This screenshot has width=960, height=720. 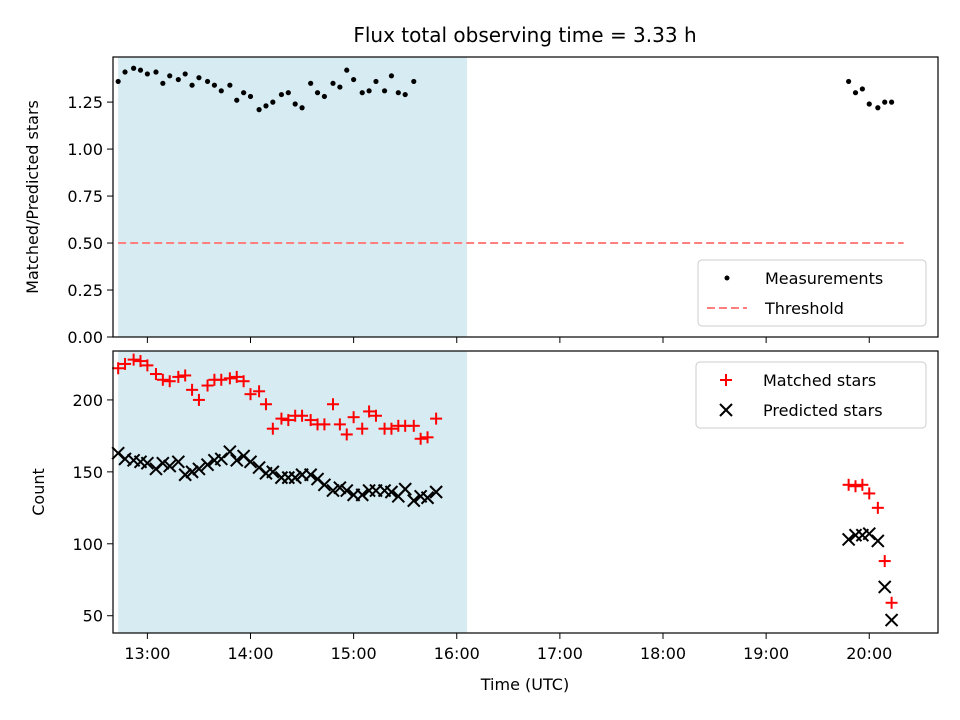 What do you see at coordinates (727, 278) in the screenshot?
I see `legend-measurements-marker` at bounding box center [727, 278].